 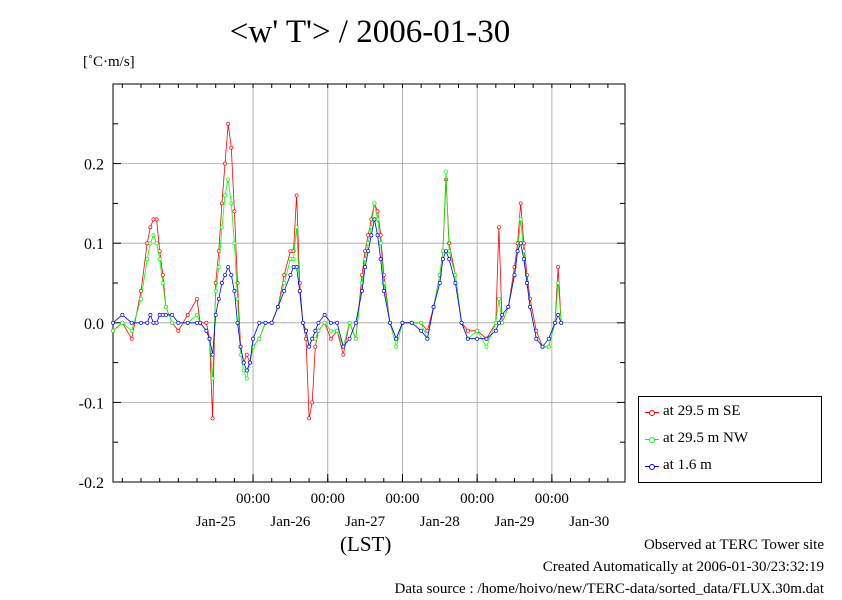 What do you see at coordinates (94, 244) in the screenshot?
I see `y-tick-label: 0.1` at bounding box center [94, 244].